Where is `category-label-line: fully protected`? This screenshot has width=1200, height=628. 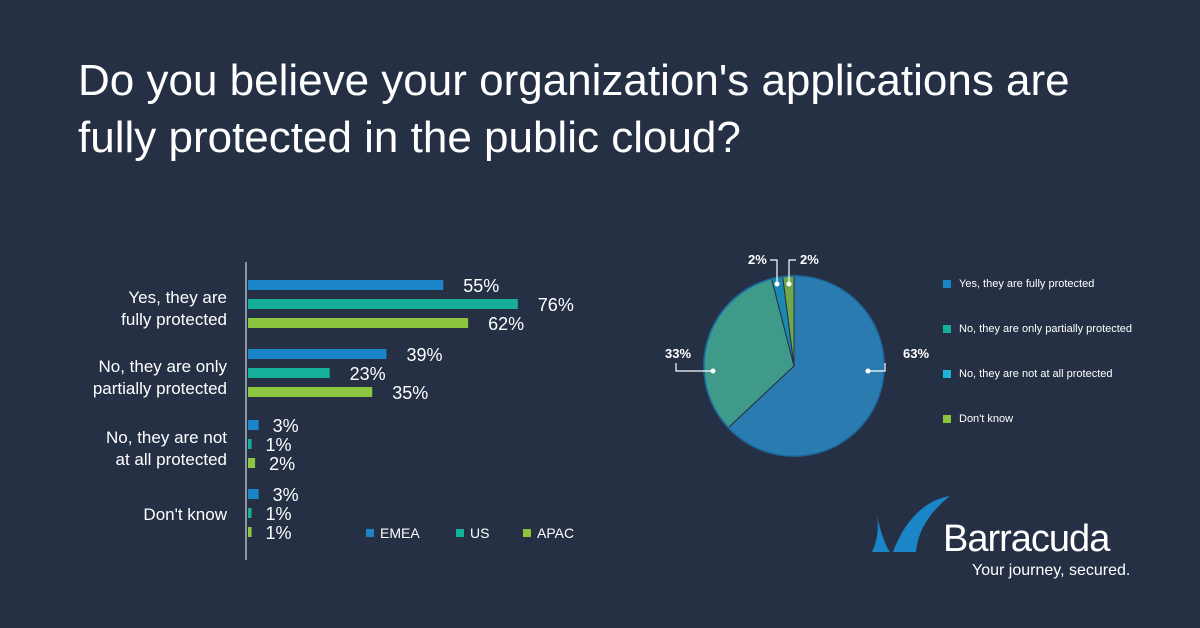
category-label-line: fully protected is located at coordinates (174, 319).